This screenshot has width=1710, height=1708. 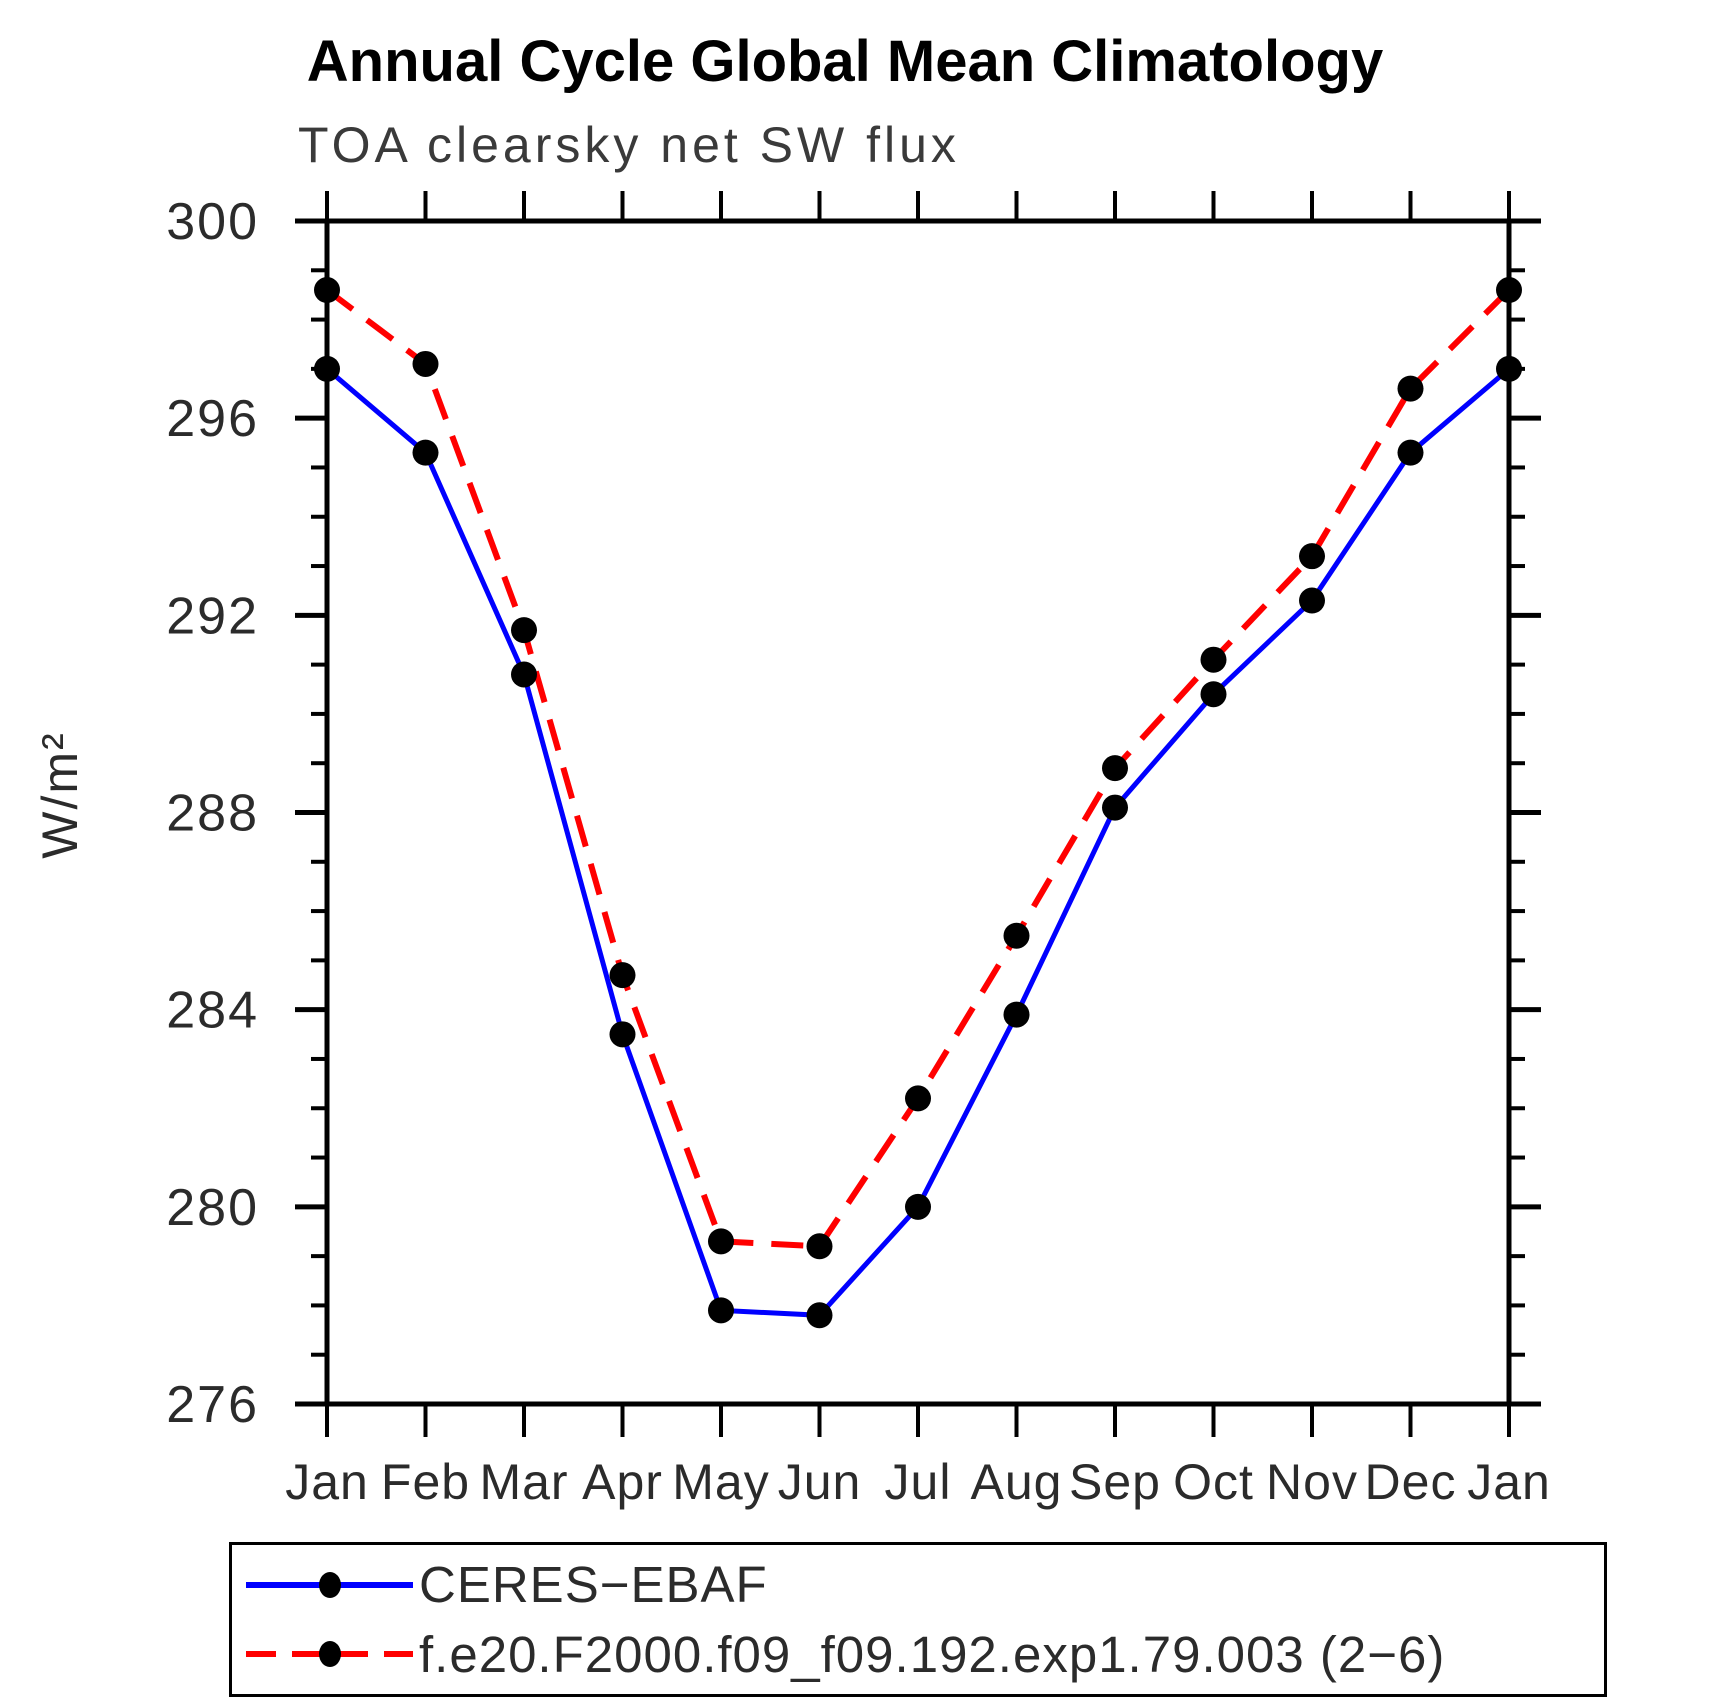 I want to click on x-tick-label: Jul, so click(x=918, y=1482).